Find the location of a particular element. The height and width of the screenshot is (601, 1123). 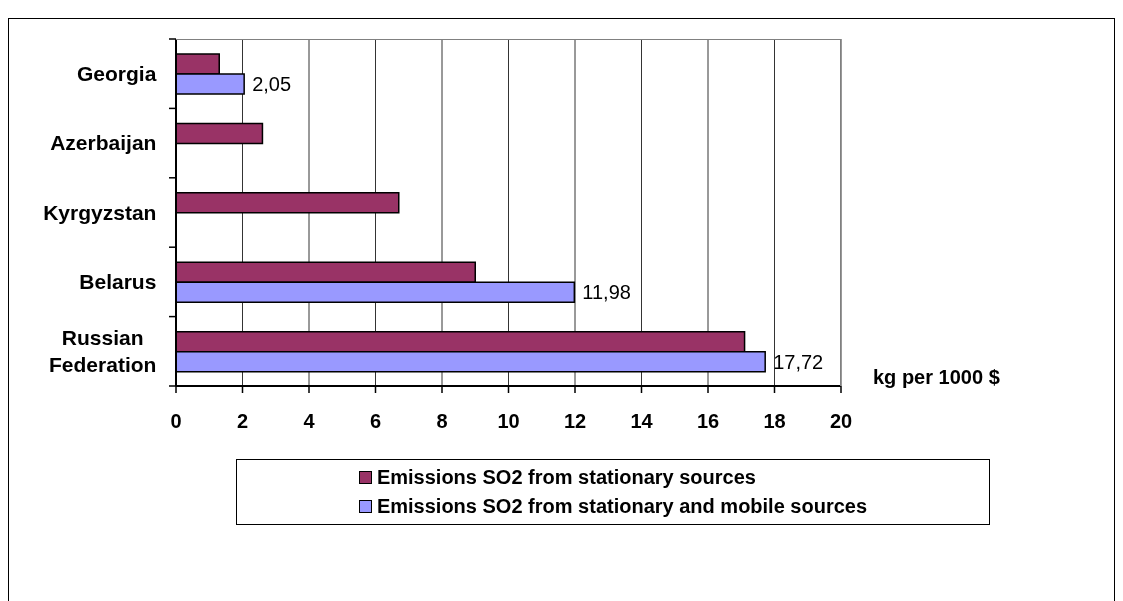

y-tick-label: Georgia is located at coordinates (117, 74).